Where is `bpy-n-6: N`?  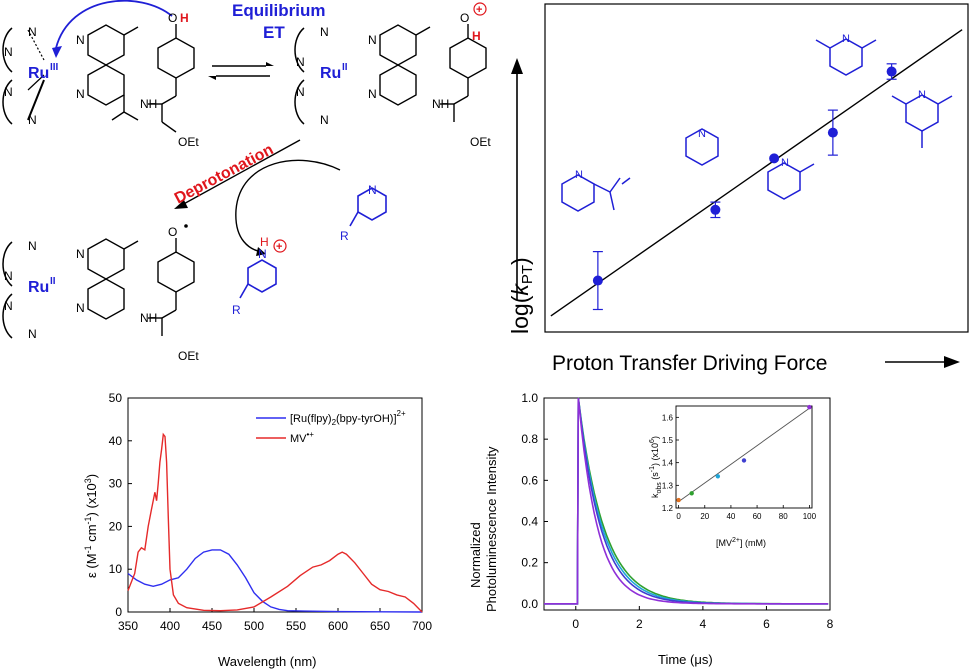 bpy-n-6: N is located at coordinates (80, 308).